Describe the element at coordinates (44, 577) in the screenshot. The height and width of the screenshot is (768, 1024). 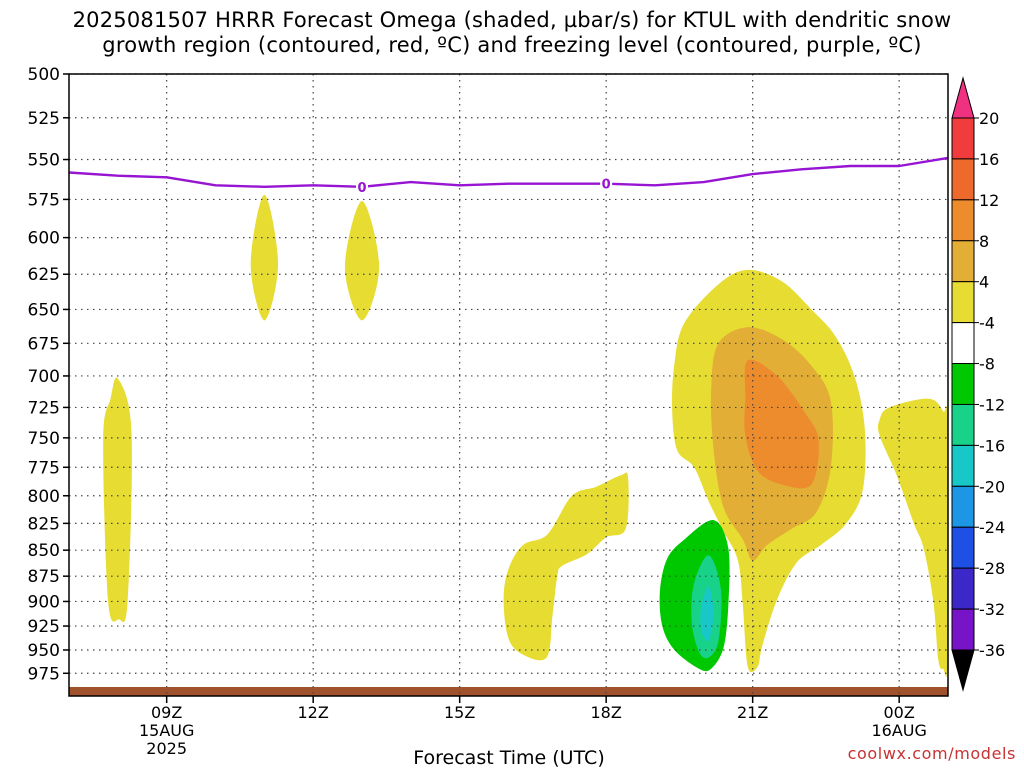
I see `y-tick-label-875: 875` at that location.